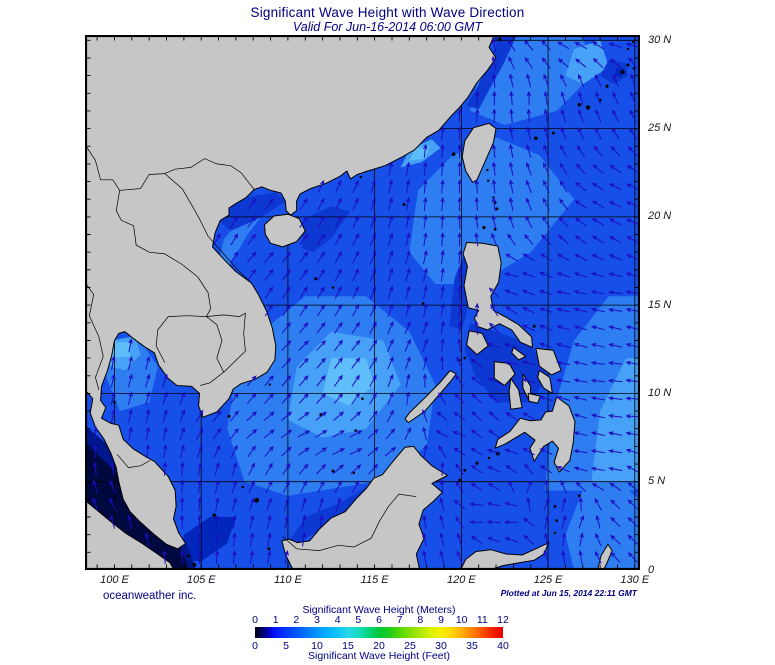 This screenshot has width=775, height=665. Describe the element at coordinates (286, 646) in the screenshot. I see `legend-feet-tick: 5` at that location.